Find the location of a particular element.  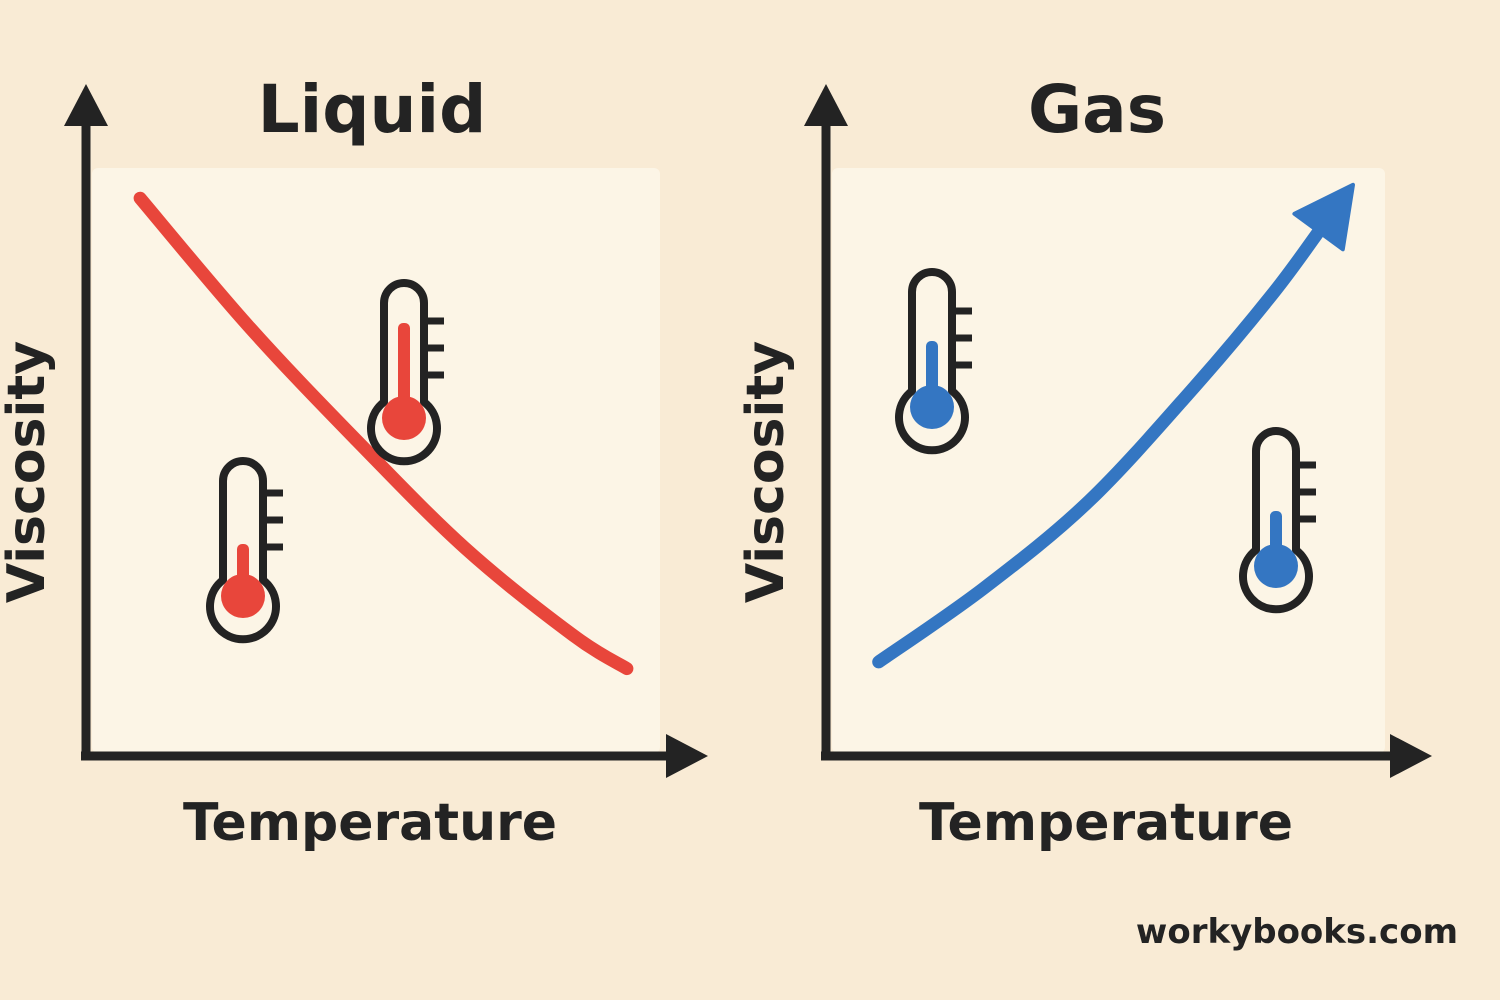

liquid-chart-title: Liquid is located at coordinates (372, 109).